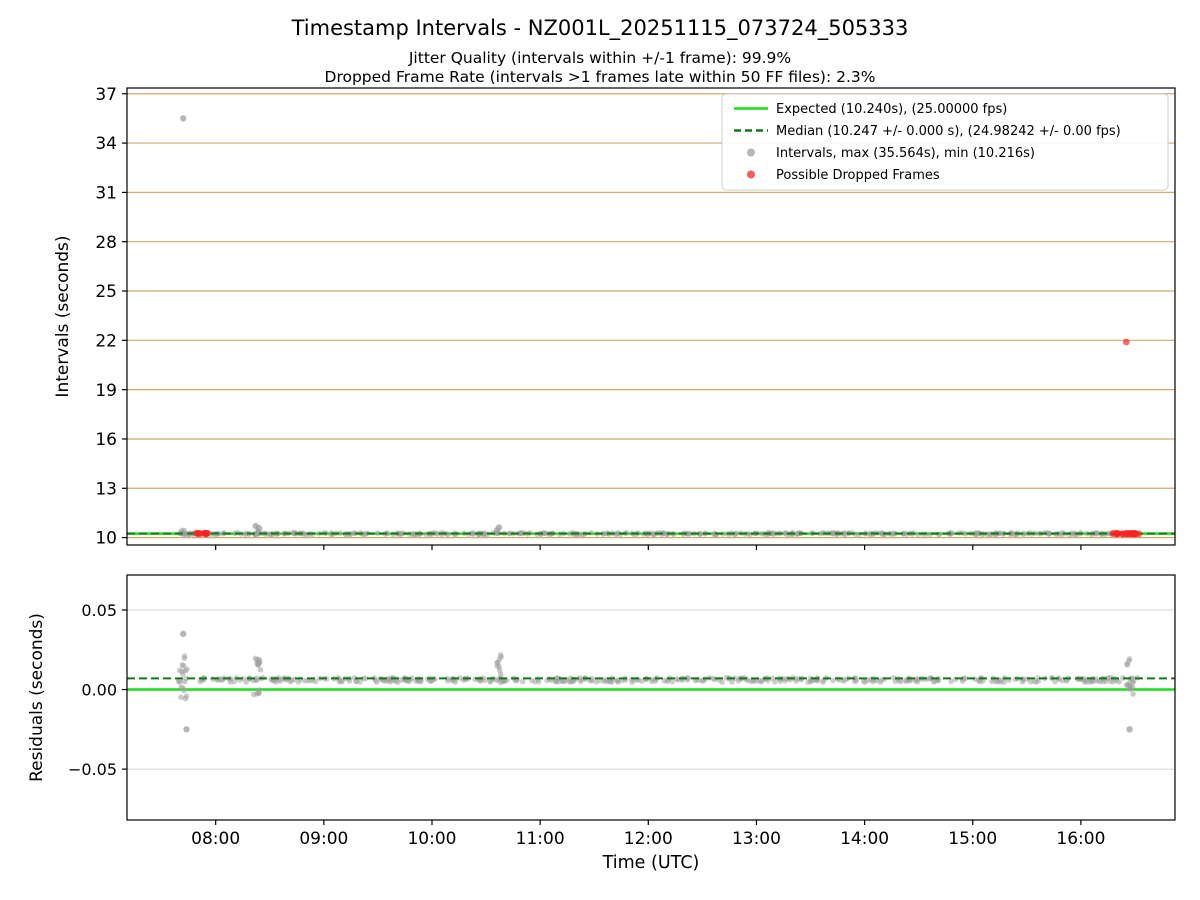 This screenshot has height=900, width=1200. I want to click on svg-text: 0.05, so click(99, 610).